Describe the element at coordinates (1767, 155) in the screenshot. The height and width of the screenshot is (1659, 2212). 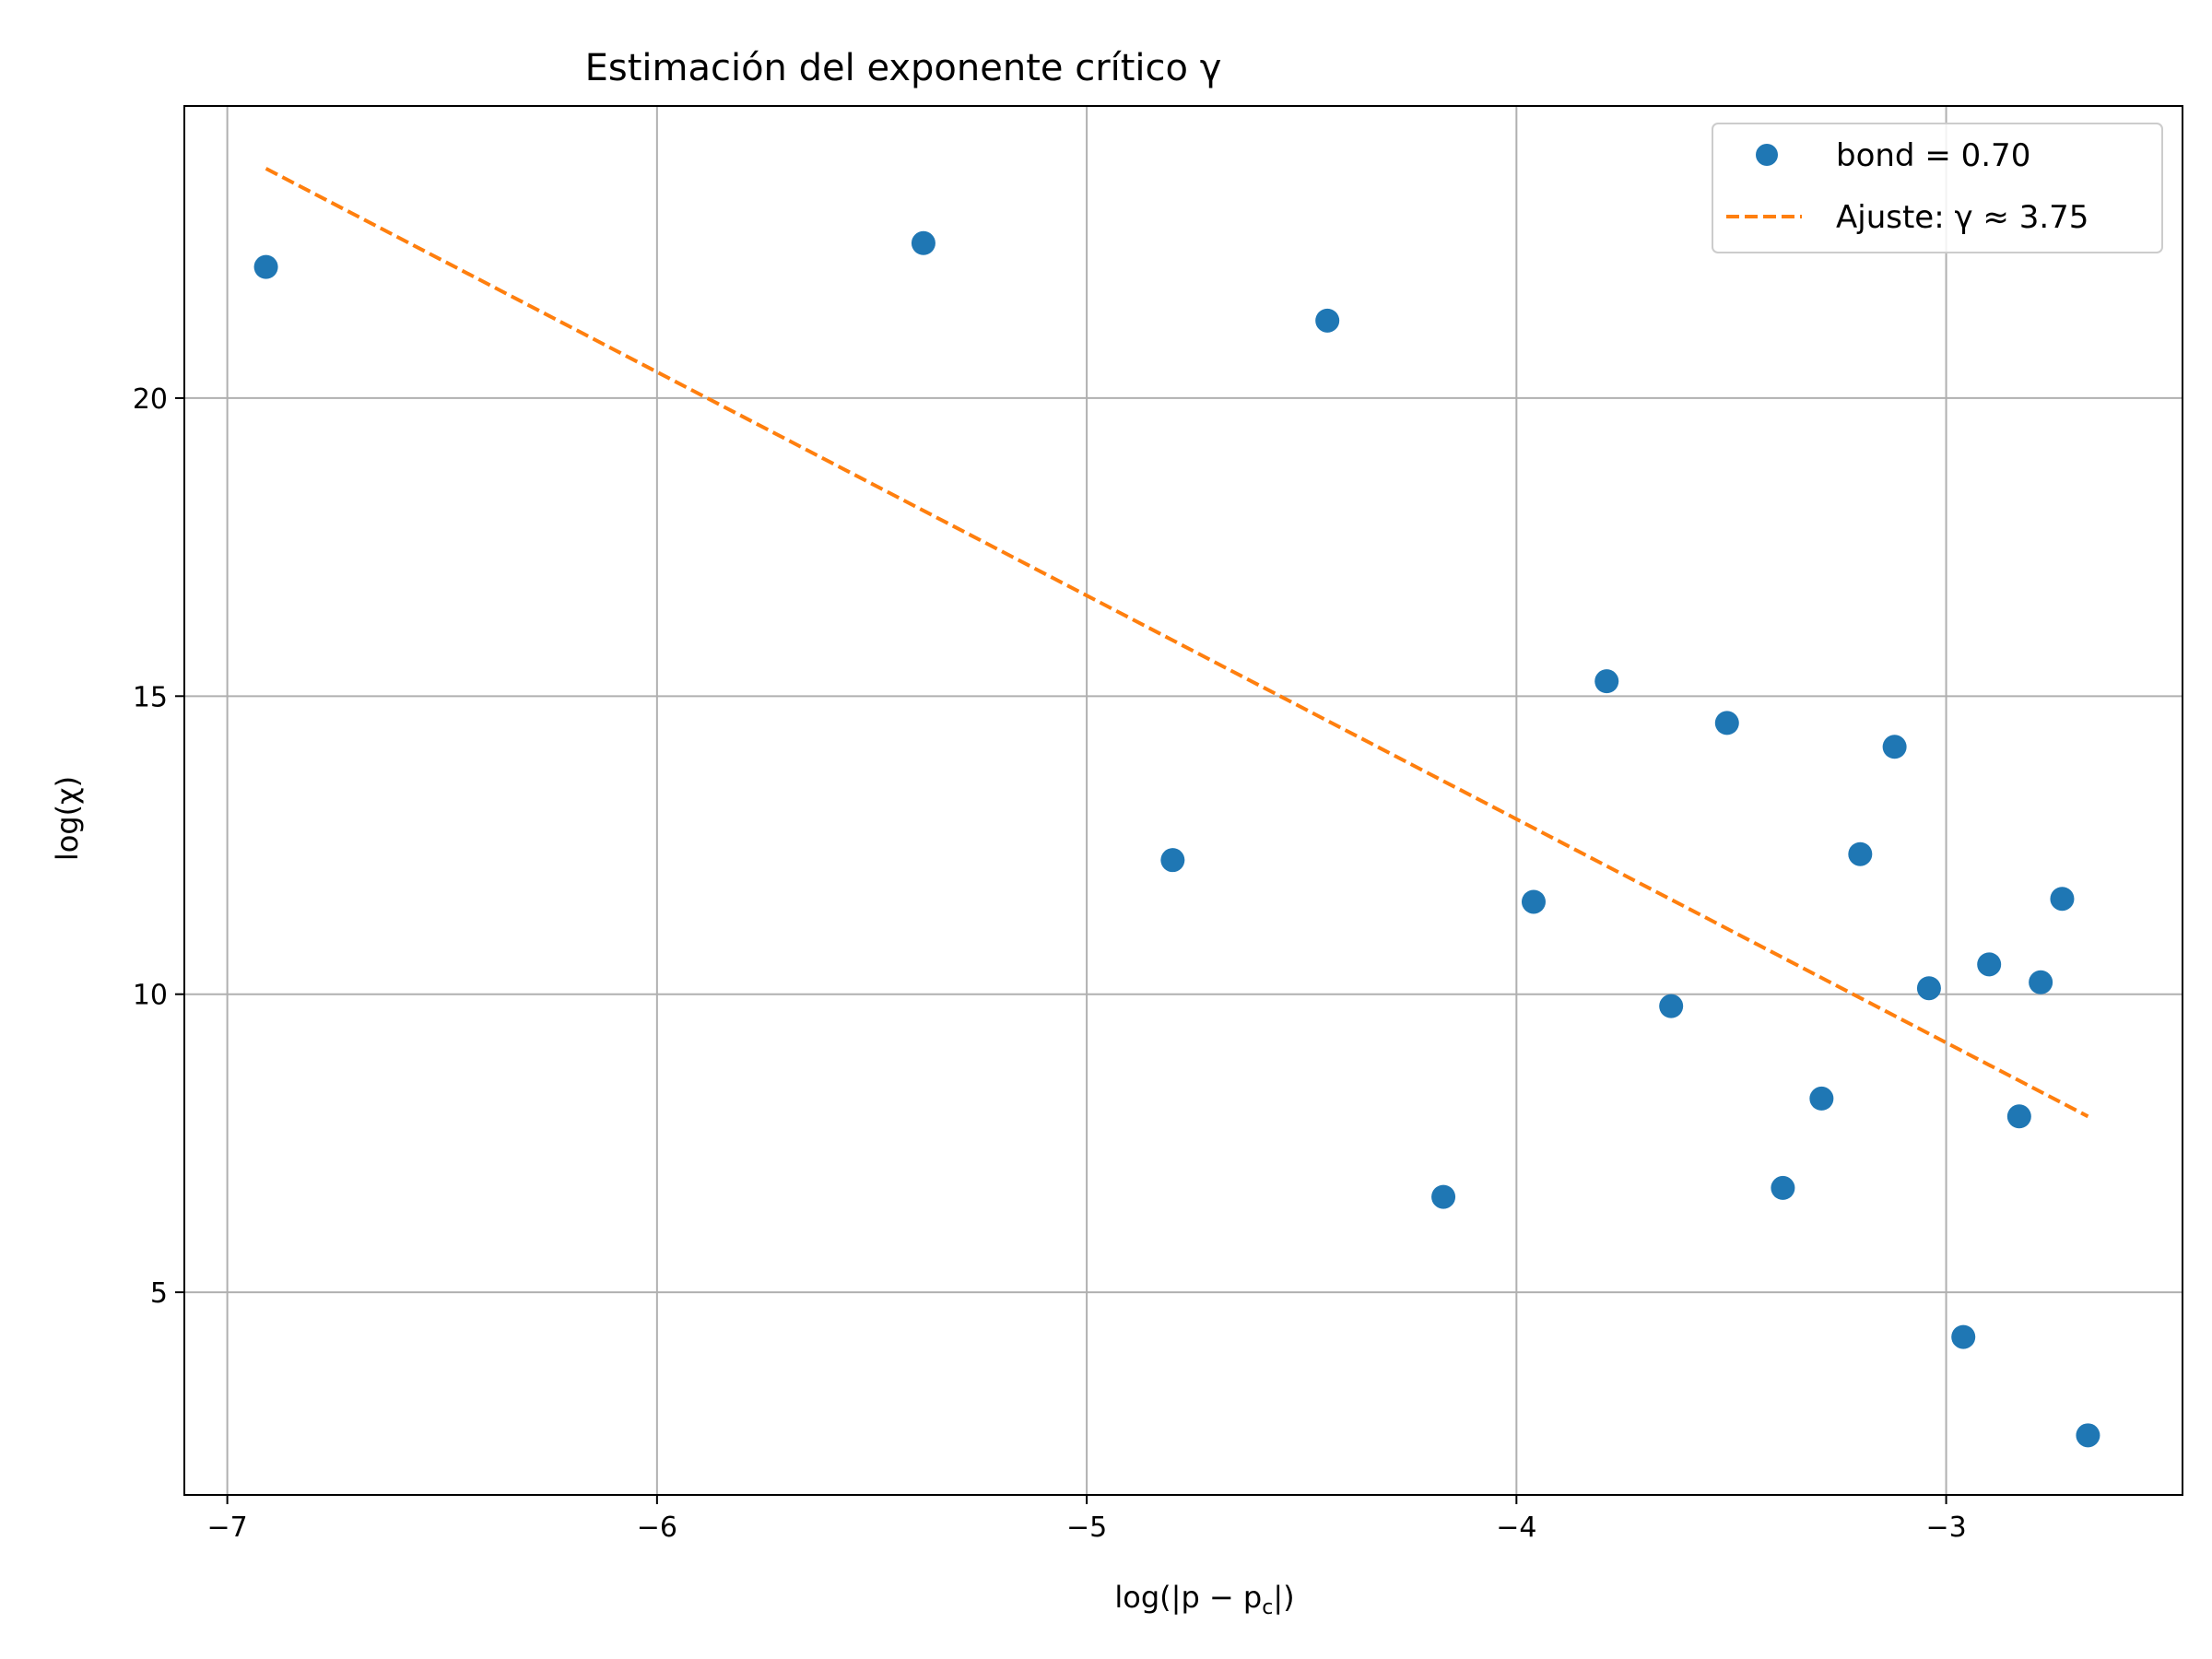
I see `legend-marker-scatter` at that location.